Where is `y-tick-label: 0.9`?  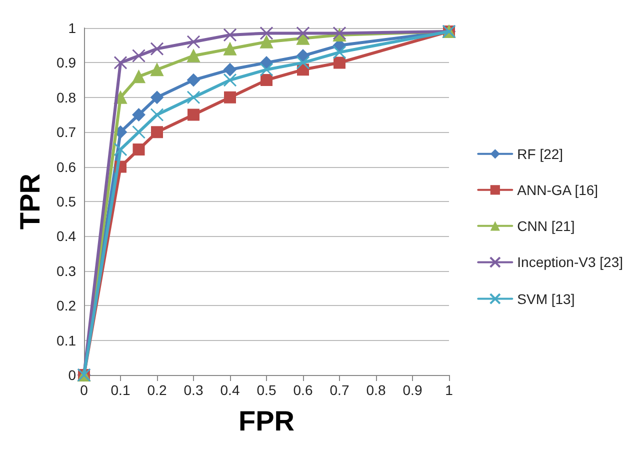
y-tick-label: 0.9 is located at coordinates (66, 62).